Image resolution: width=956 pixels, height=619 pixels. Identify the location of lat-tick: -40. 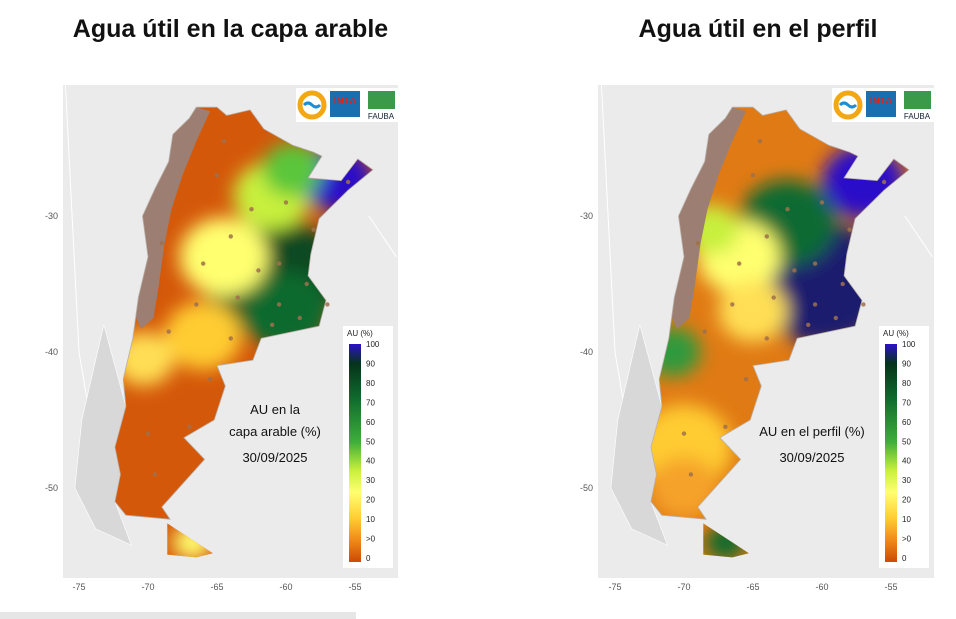
(51, 352).